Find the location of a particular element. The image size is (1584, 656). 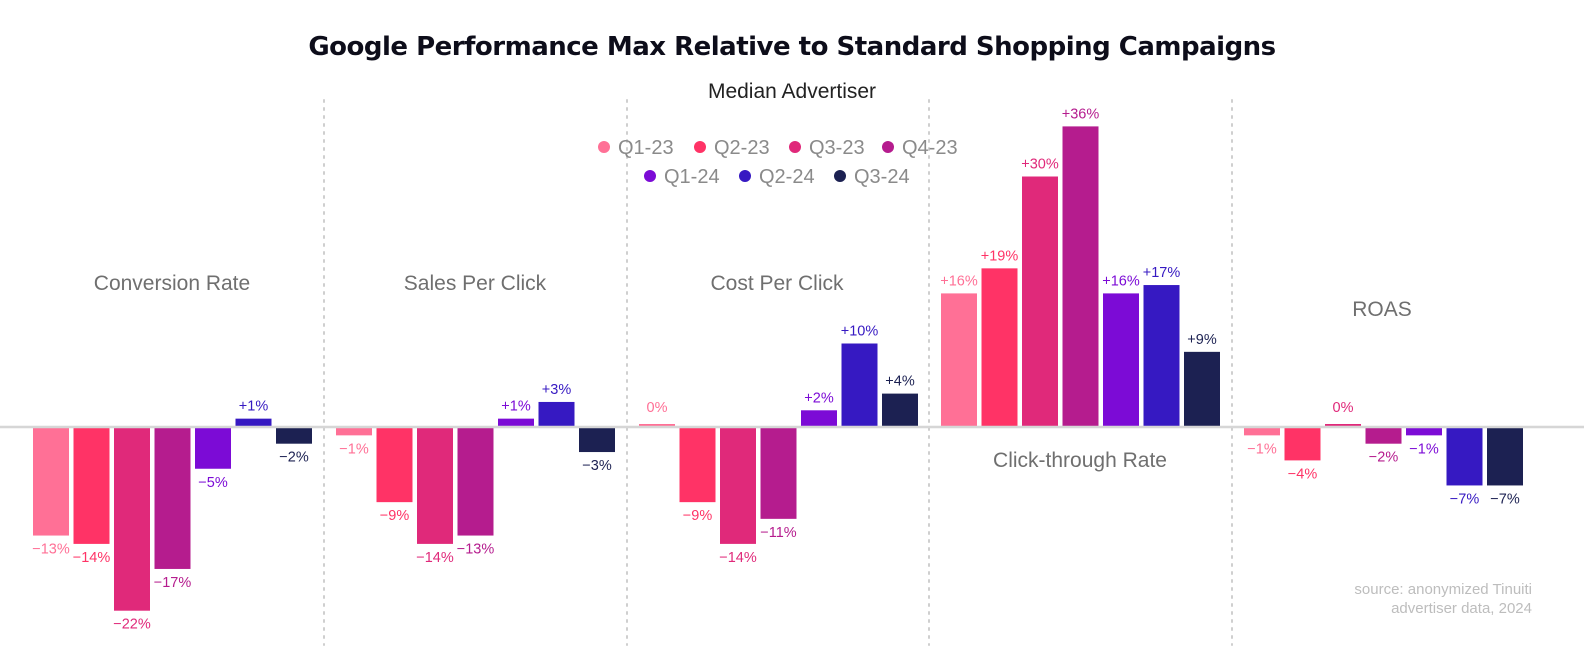

data-label: +19% is located at coordinates (1000, 256).